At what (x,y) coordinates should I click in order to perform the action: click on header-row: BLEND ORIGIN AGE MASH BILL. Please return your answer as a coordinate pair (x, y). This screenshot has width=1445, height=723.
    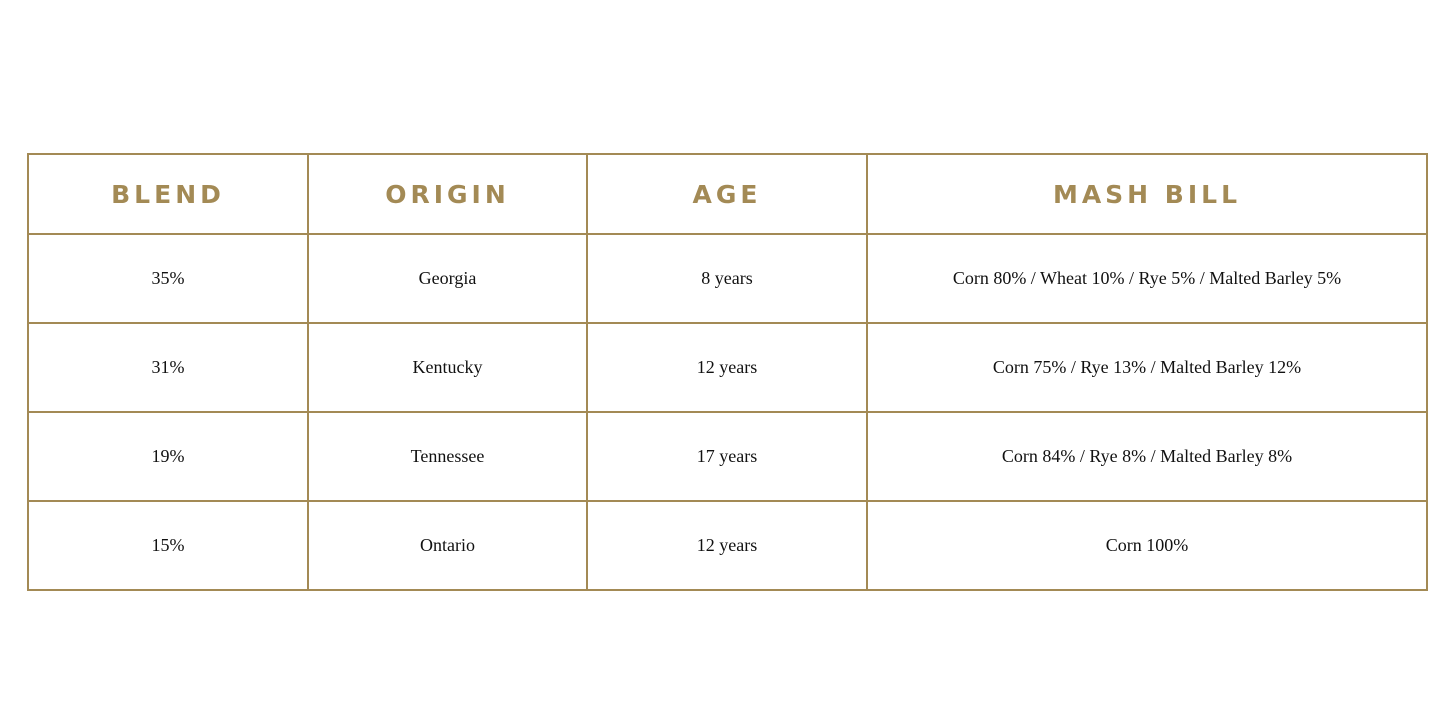
    Looking at the image, I should click on (727, 194).